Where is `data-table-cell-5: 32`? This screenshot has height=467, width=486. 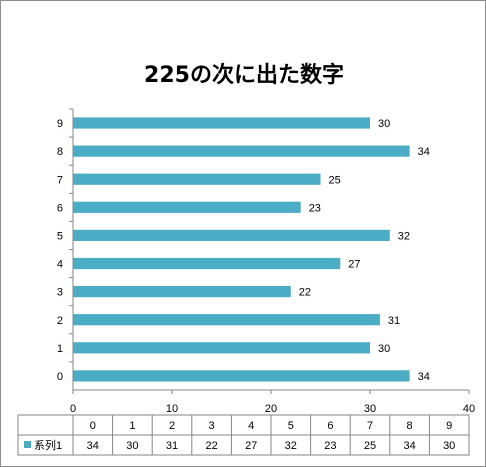 data-table-cell-5: 32 is located at coordinates (291, 446).